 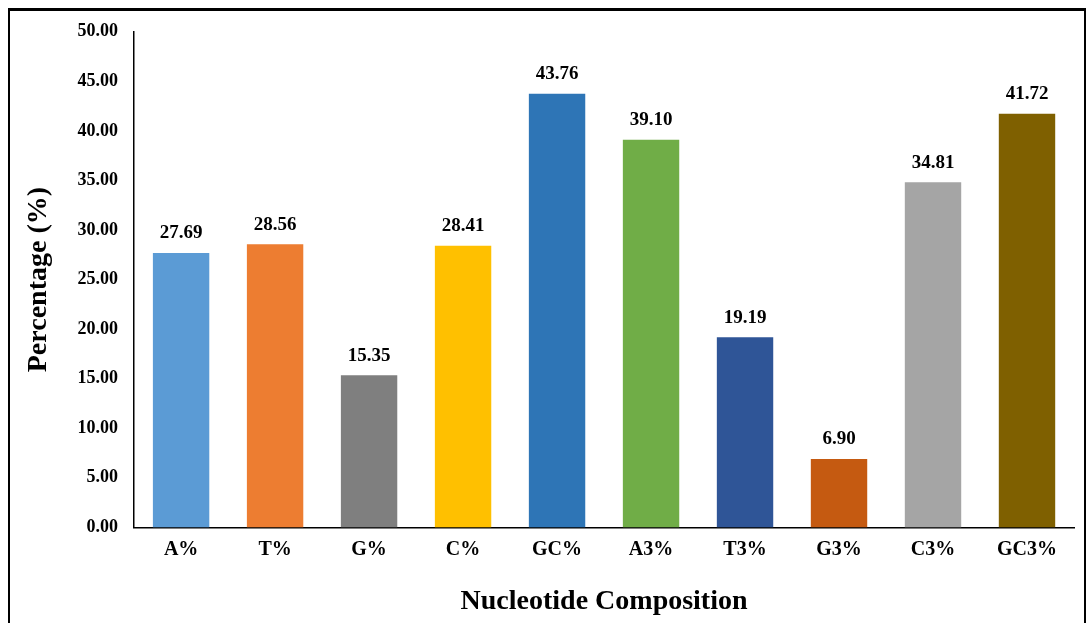 What do you see at coordinates (651, 547) in the screenshot?
I see `x-tick-label: A3%` at bounding box center [651, 547].